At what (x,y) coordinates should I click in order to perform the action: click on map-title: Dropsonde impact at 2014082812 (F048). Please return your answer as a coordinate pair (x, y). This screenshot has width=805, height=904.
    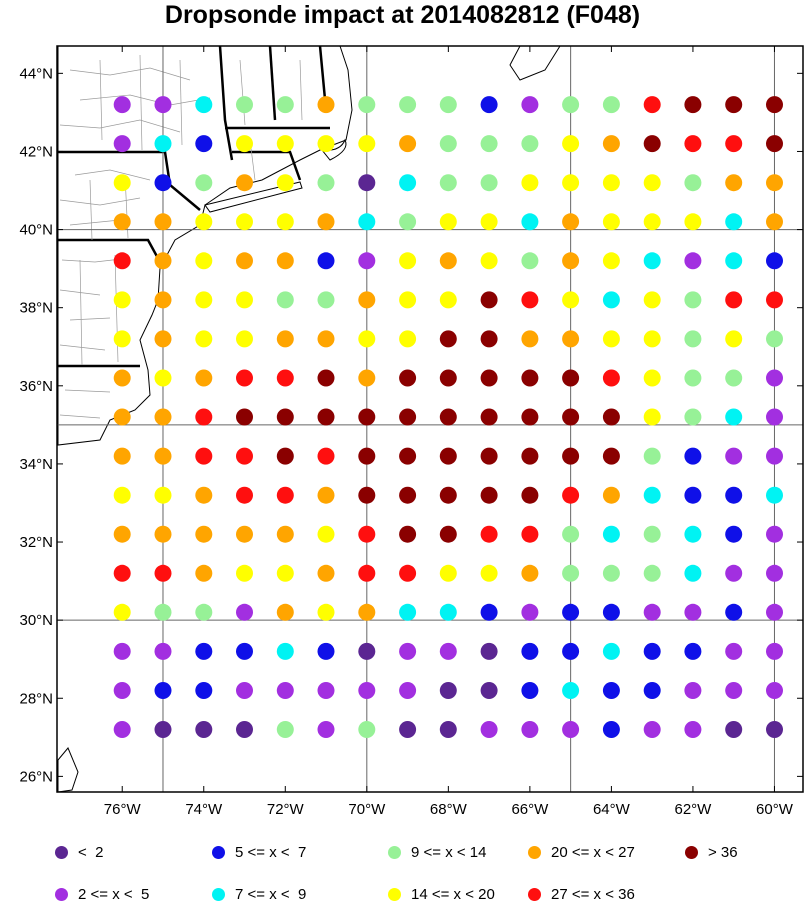
    Looking at the image, I should click on (402, 15).